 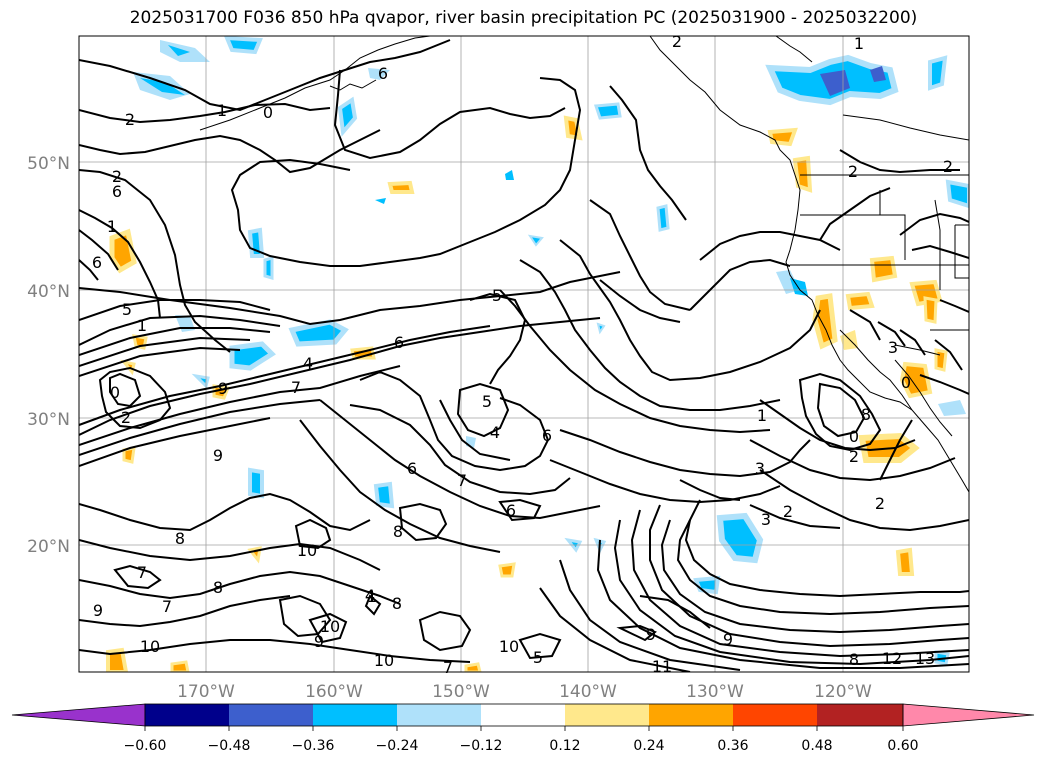 I want to click on lon-label: 120°W, so click(x=843, y=692).